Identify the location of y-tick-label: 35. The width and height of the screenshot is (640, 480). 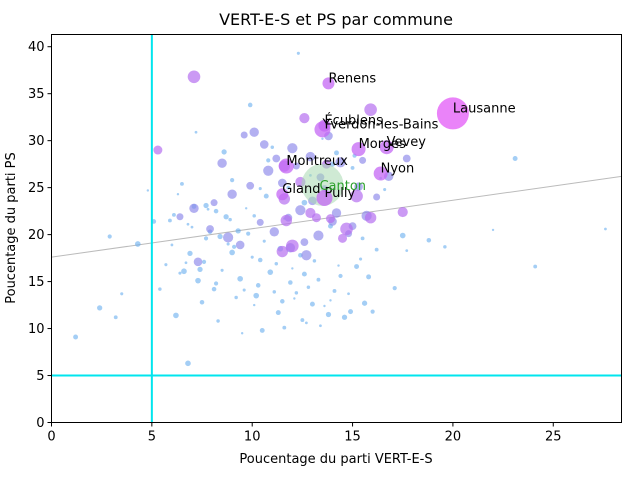
(36, 94).